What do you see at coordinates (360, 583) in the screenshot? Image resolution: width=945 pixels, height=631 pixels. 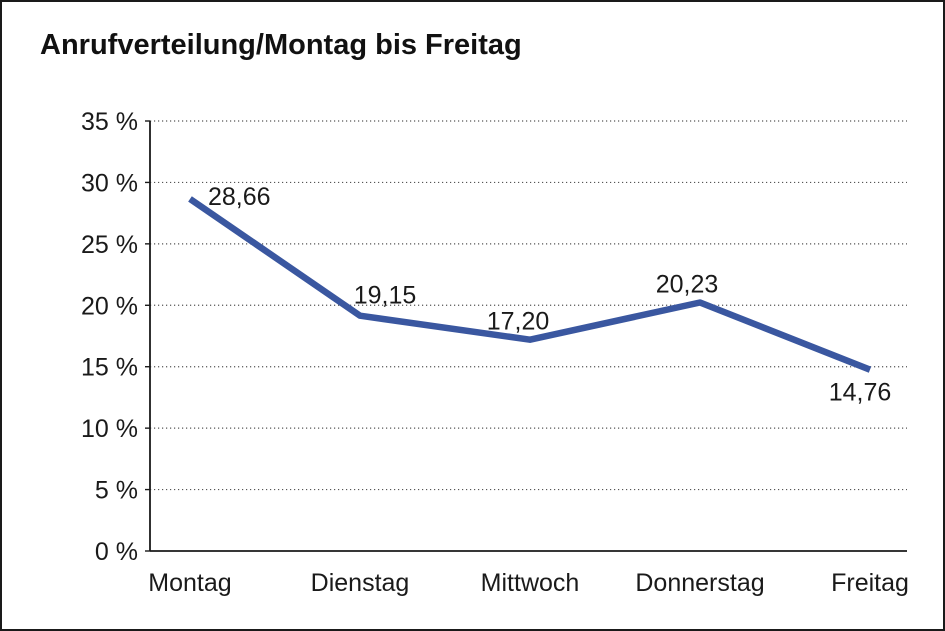 I see `x-category-label: Dienstag` at bounding box center [360, 583].